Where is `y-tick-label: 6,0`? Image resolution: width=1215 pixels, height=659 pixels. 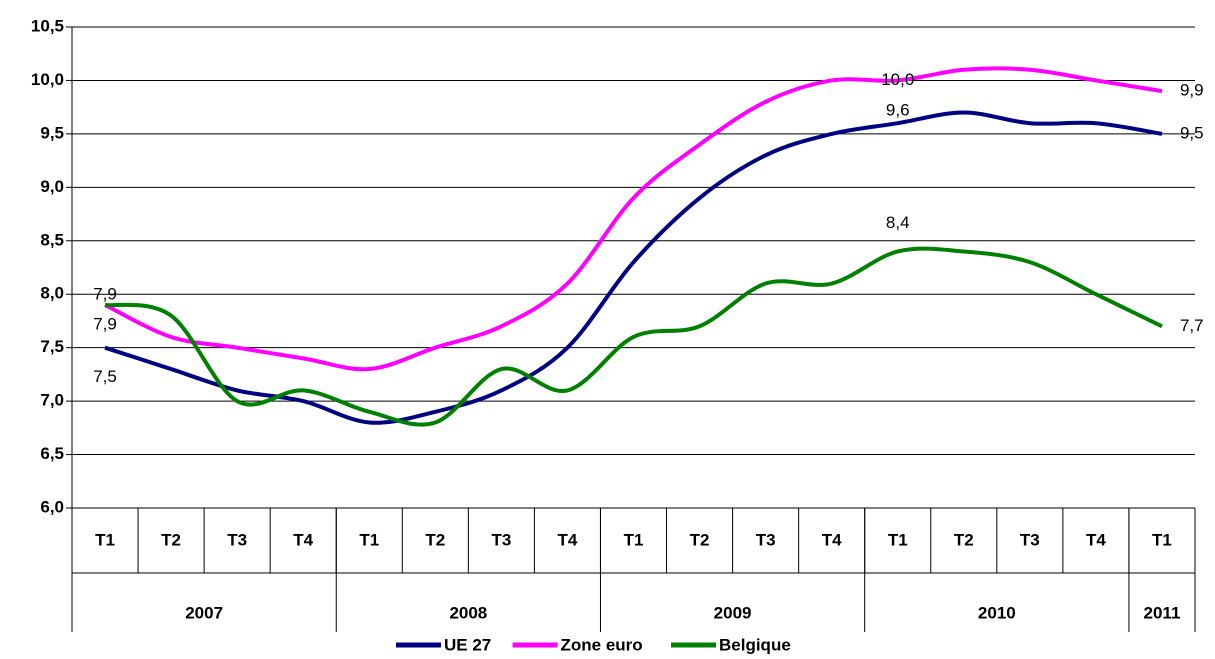 y-tick-label: 6,0 is located at coordinates (52, 506).